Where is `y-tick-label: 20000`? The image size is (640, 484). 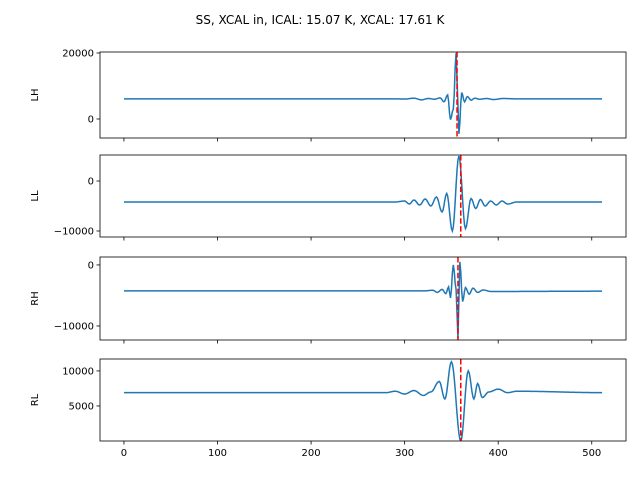 y-tick-label: 20000 is located at coordinates (78, 53).